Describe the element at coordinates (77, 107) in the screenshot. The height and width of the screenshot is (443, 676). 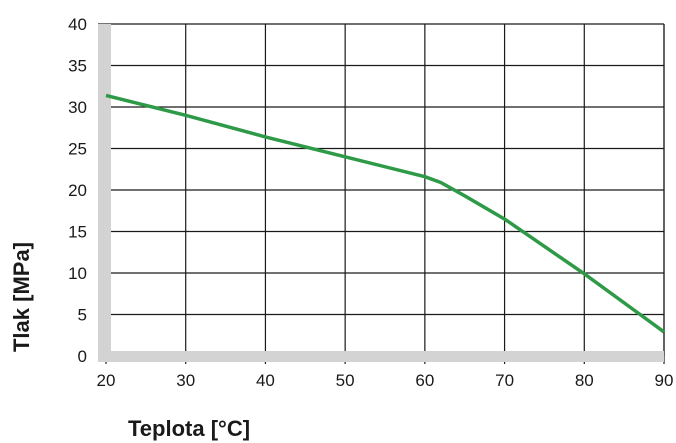
I see `y-tick-label: 30` at that location.